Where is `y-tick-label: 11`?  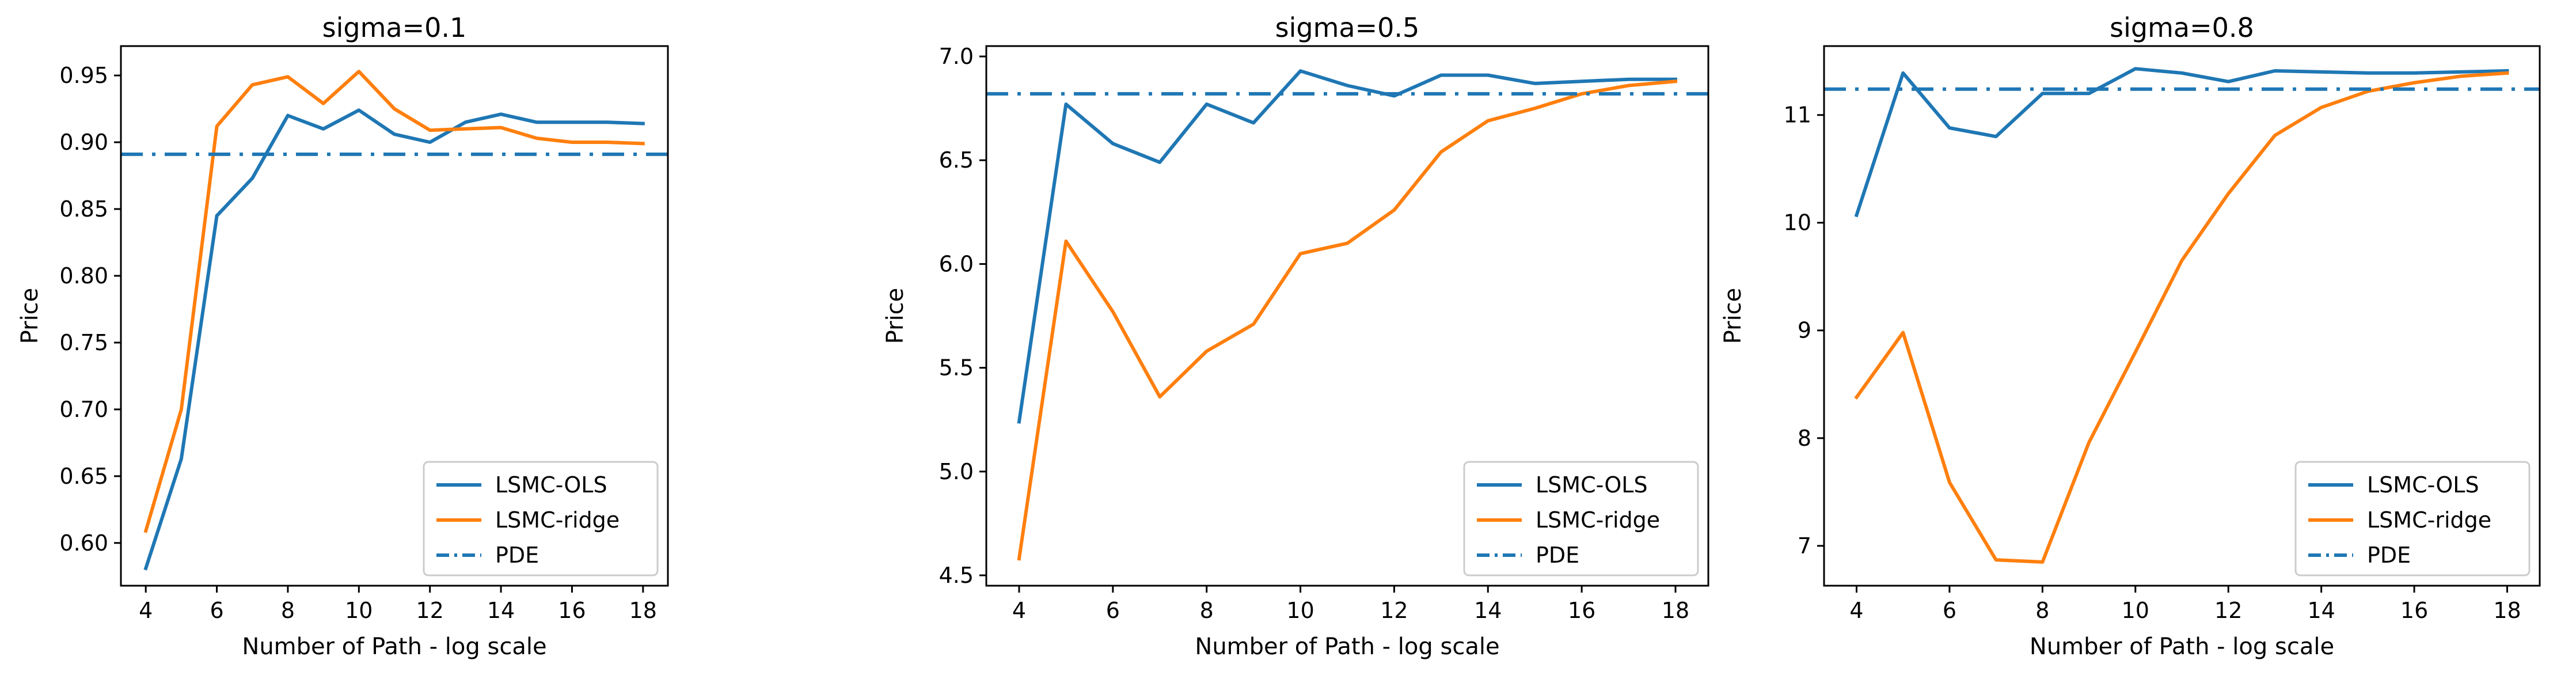 y-tick-label: 11 is located at coordinates (1797, 115).